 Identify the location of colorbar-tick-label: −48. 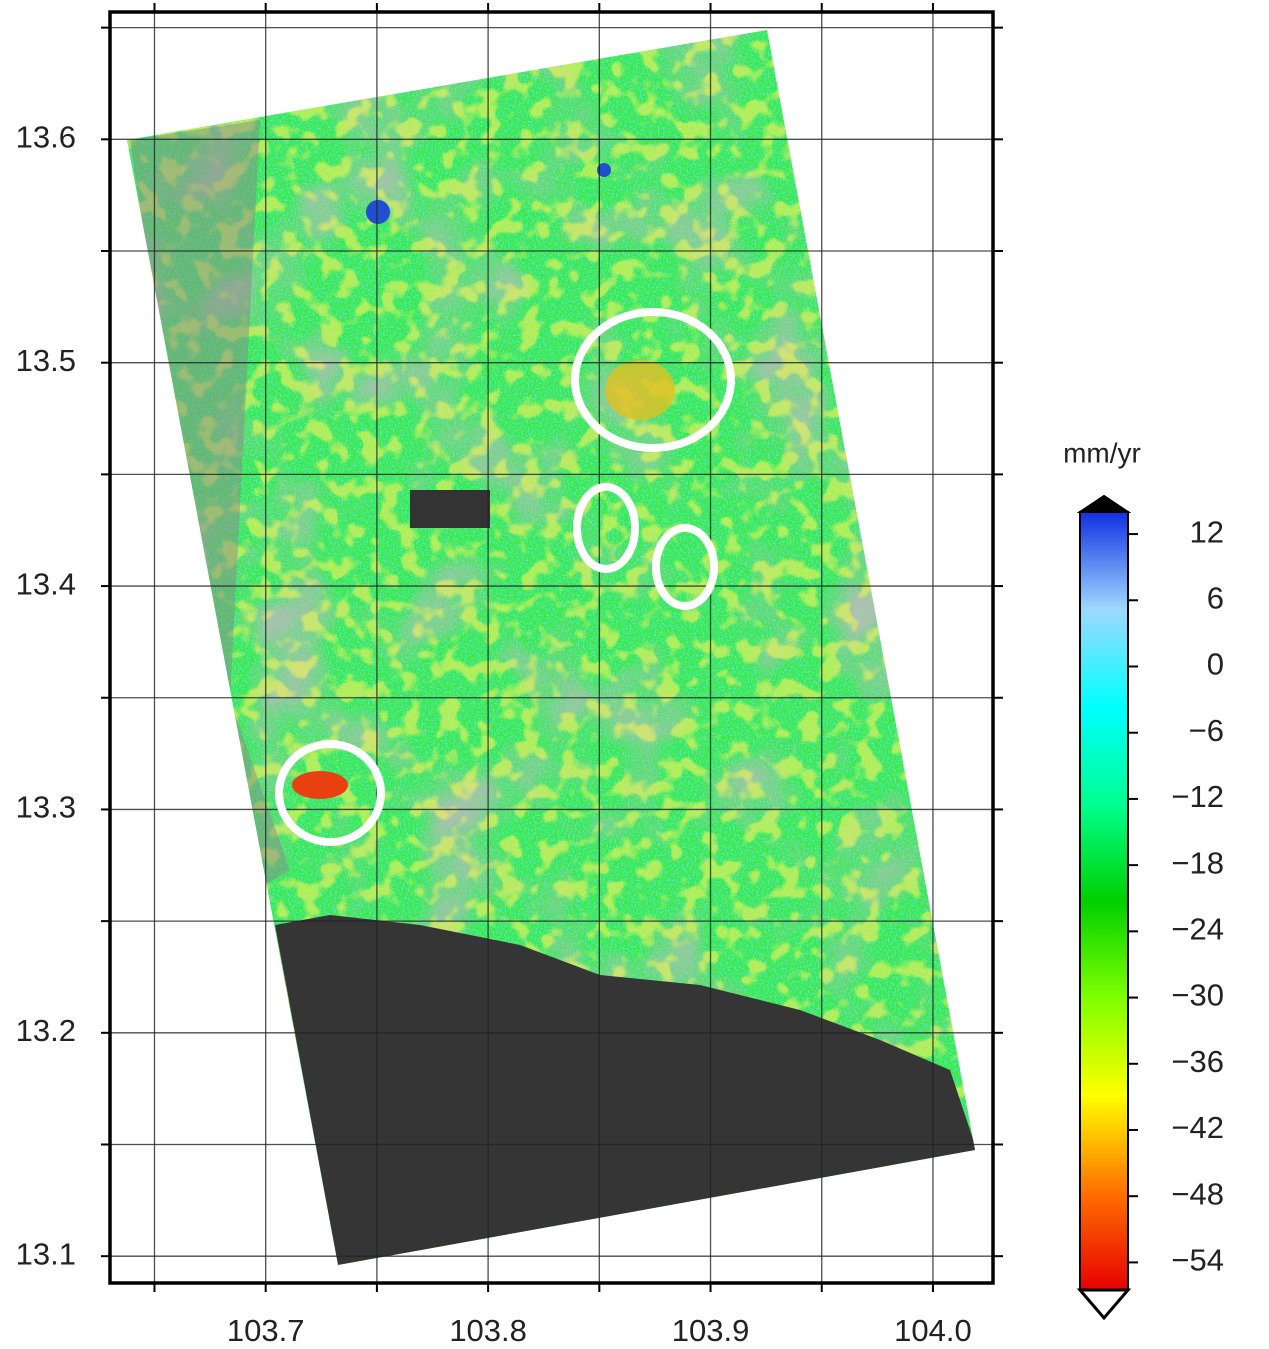
(1197, 1193).